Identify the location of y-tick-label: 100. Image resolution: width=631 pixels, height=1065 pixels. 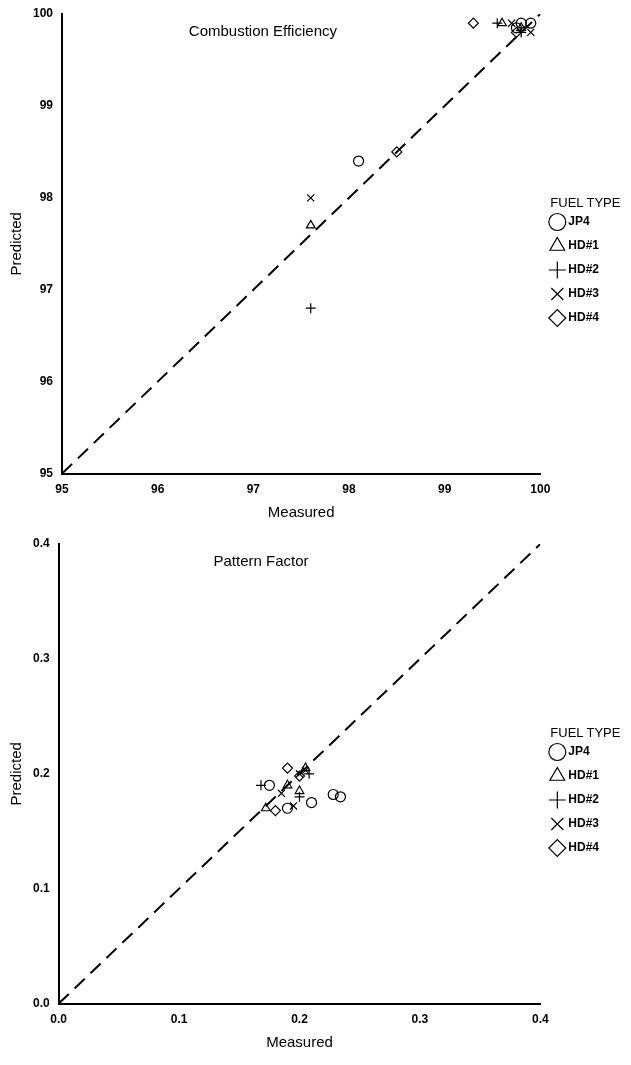
(43, 13).